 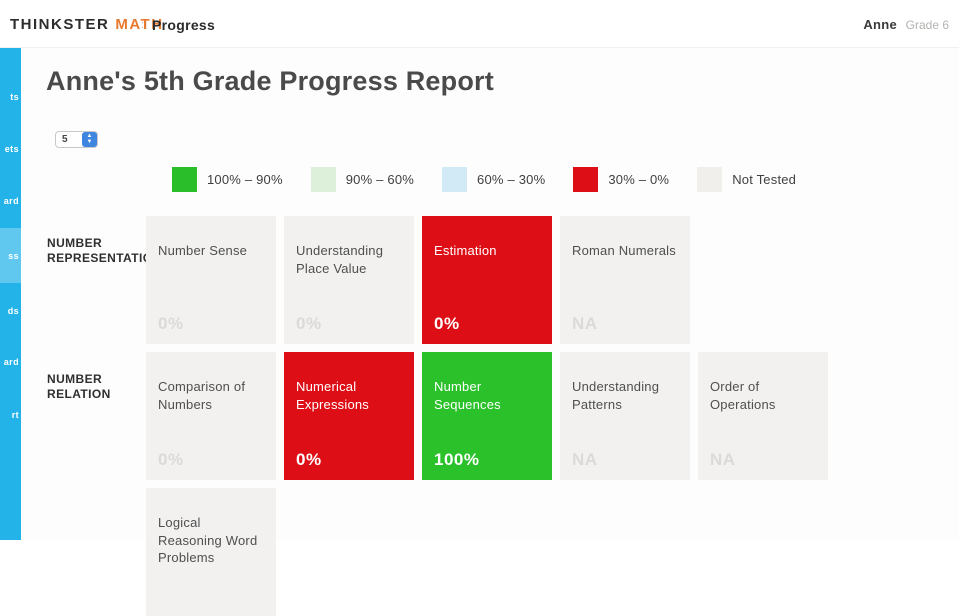 What do you see at coordinates (710, 179) in the screenshot?
I see `legend-swatch-not-tested` at bounding box center [710, 179].